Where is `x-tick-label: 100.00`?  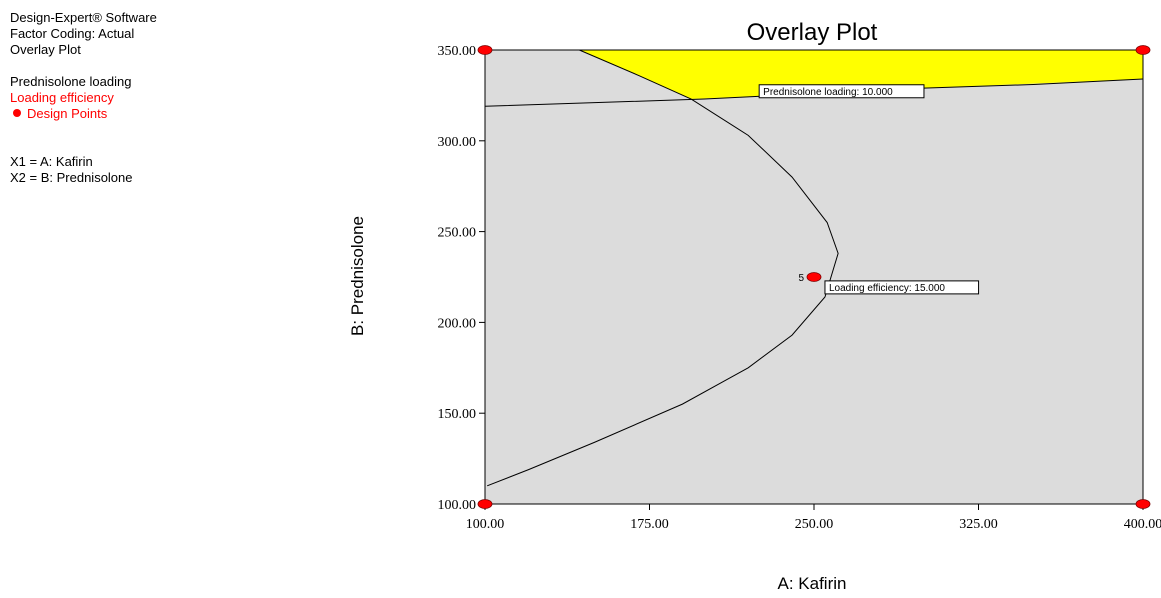
x-tick-label: 100.00 is located at coordinates (485, 524).